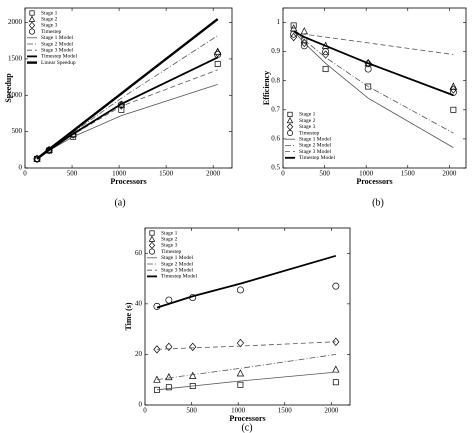 This screenshot has height=433, width=474. What do you see at coordinates (275, 51) in the screenshot?
I see `y-tick-label: 0.9` at bounding box center [275, 51].